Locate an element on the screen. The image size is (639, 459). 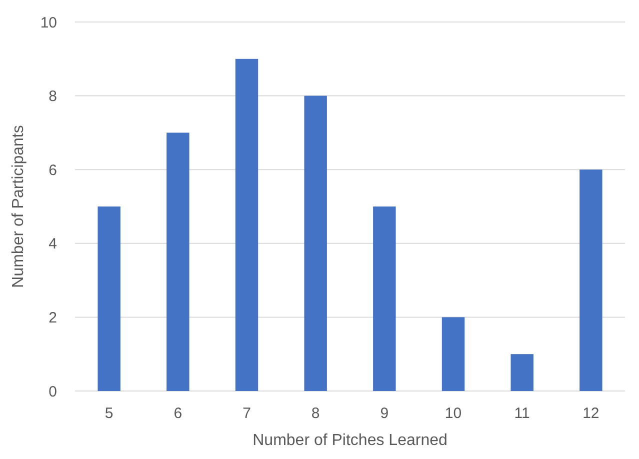
y-tick-label: 8 is located at coordinates (52, 97).